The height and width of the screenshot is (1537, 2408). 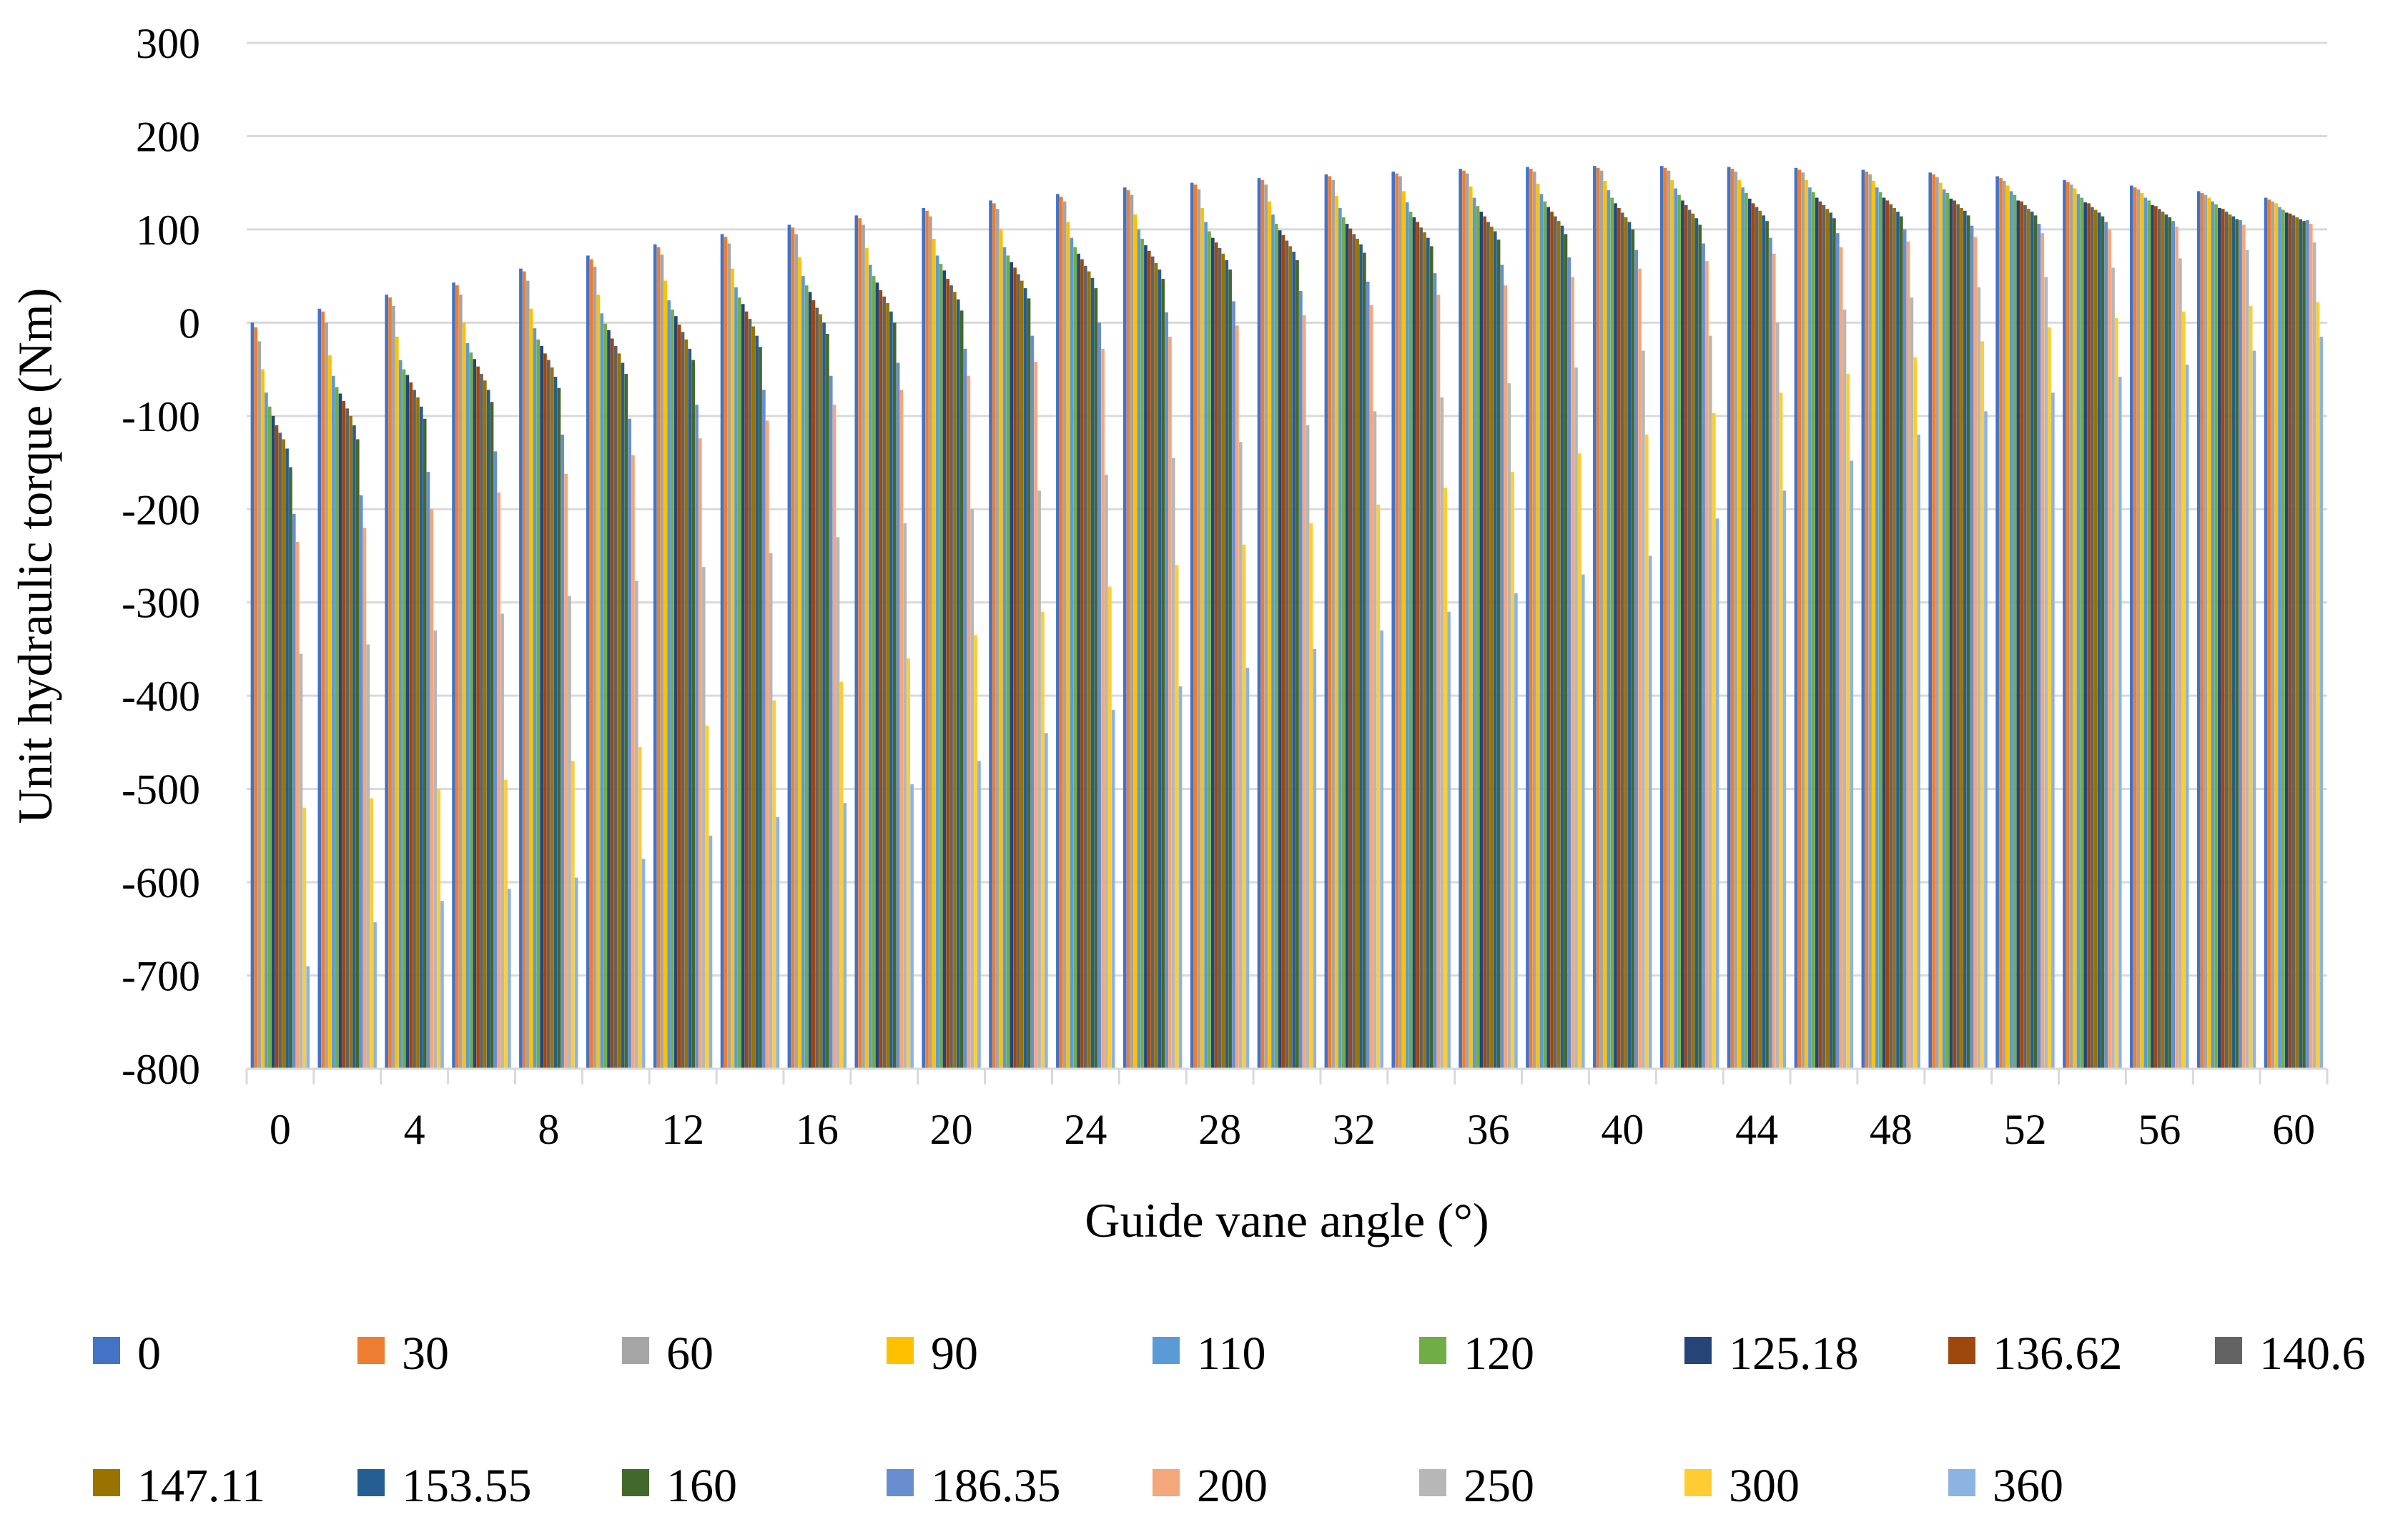 I want to click on legend-label: 125.18, so click(x=1794, y=1354).